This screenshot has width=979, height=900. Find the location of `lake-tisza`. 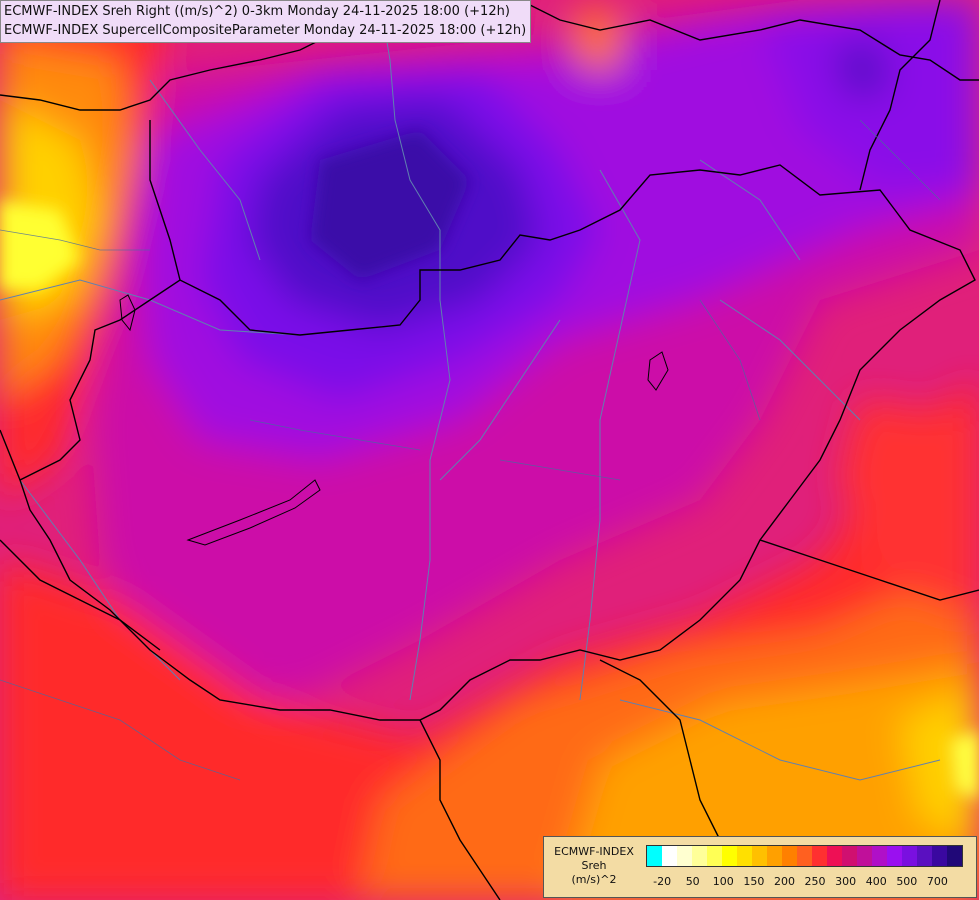

lake-tisza is located at coordinates (658, 371).